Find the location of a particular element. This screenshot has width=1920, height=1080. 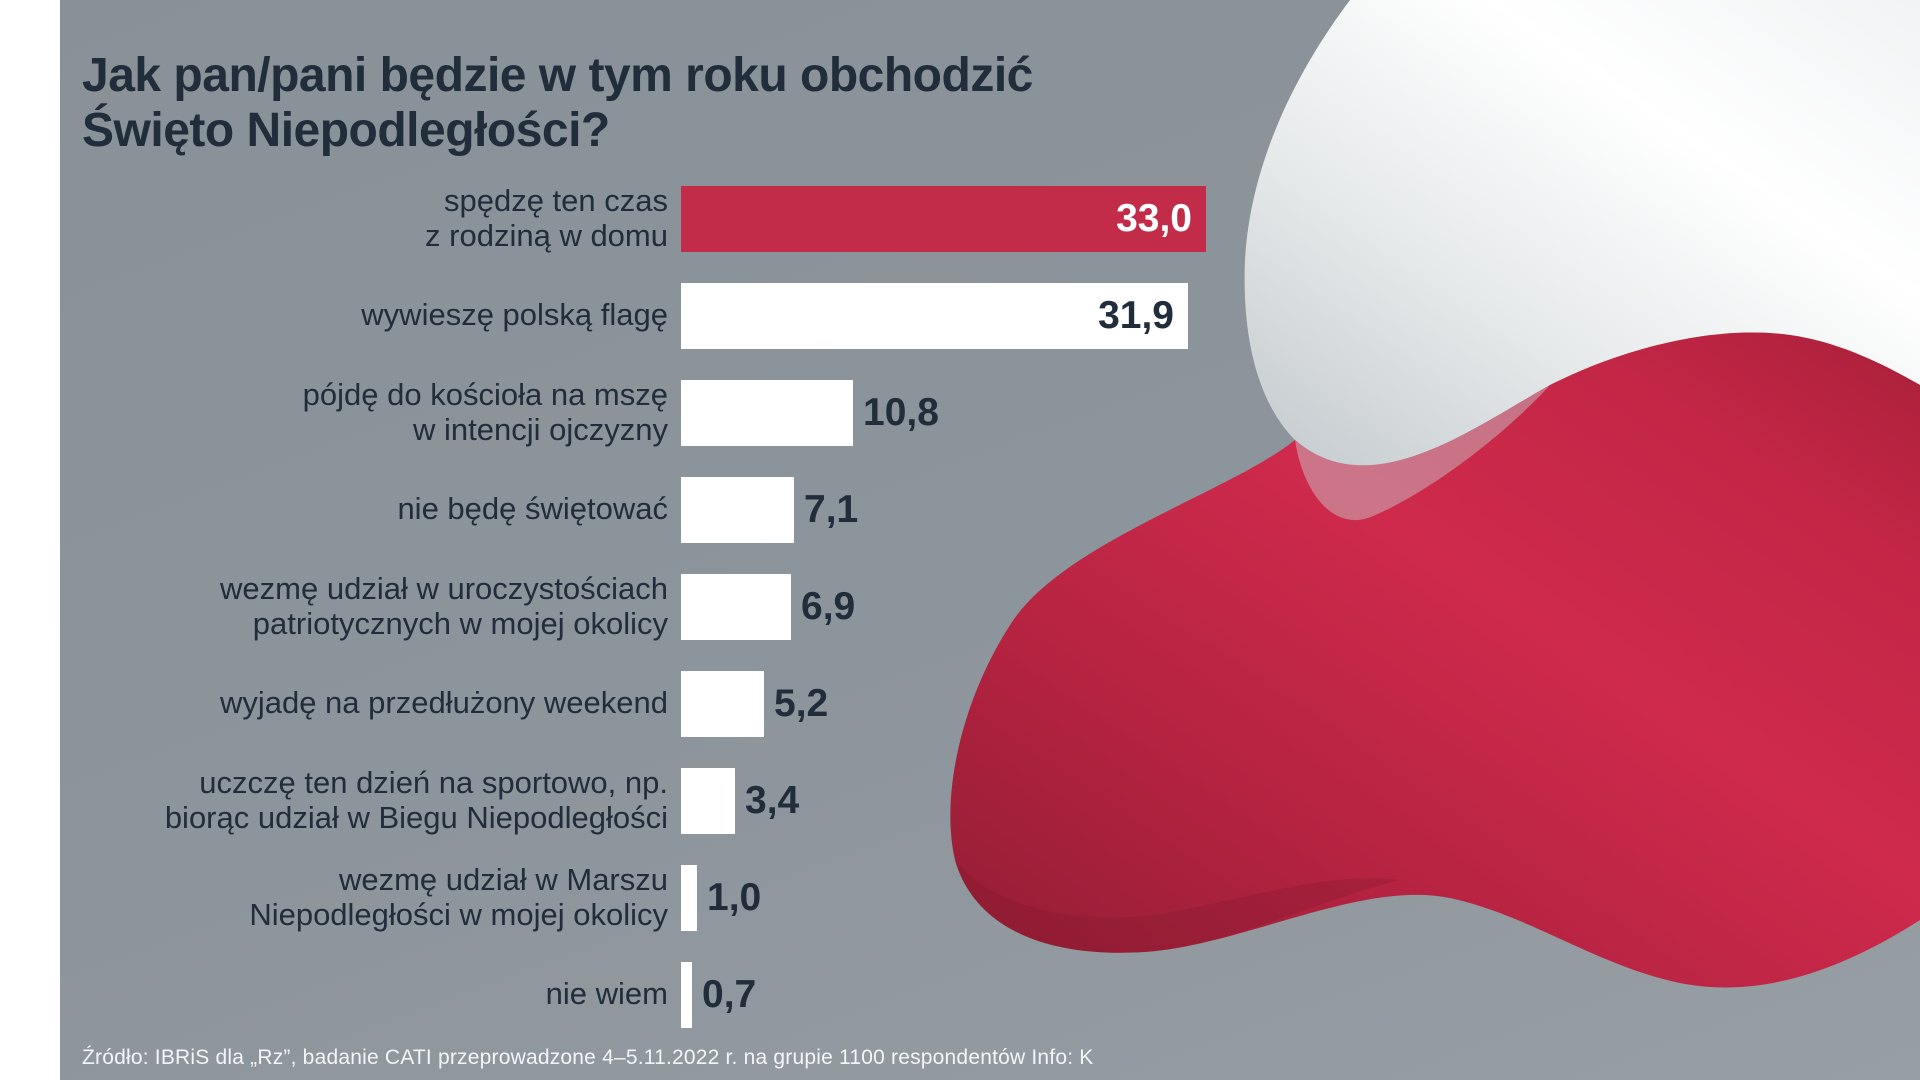

bar-row: spędzę ten czas z rodziną w domu 33,0 is located at coordinates (643, 218).